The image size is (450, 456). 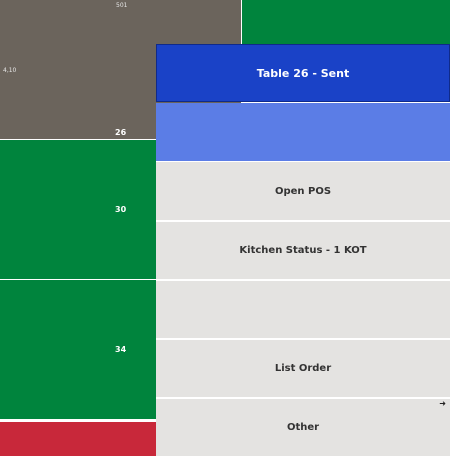 I want to click on table-number-34: 34, so click(x=121, y=349).